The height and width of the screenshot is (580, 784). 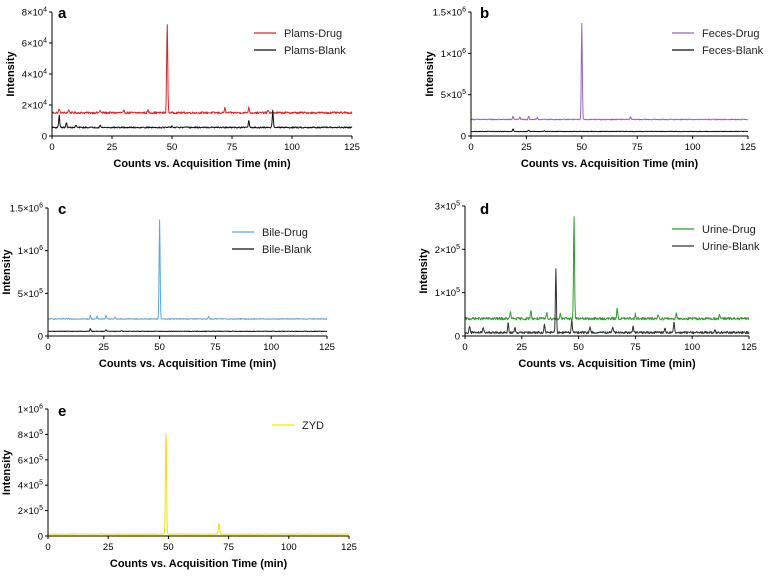 I want to click on legend: Urine-Drug Urine-Blank, so click(x=716, y=238).